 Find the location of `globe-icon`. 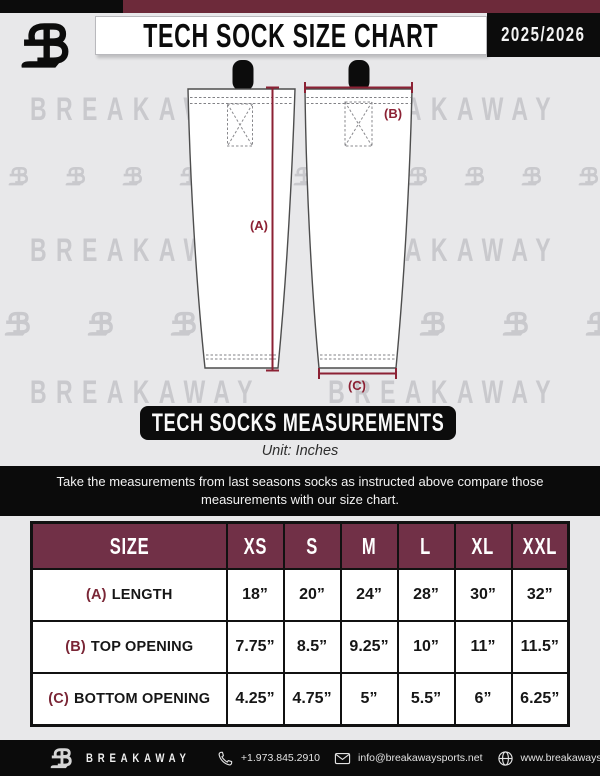

globe-icon is located at coordinates (505, 758).